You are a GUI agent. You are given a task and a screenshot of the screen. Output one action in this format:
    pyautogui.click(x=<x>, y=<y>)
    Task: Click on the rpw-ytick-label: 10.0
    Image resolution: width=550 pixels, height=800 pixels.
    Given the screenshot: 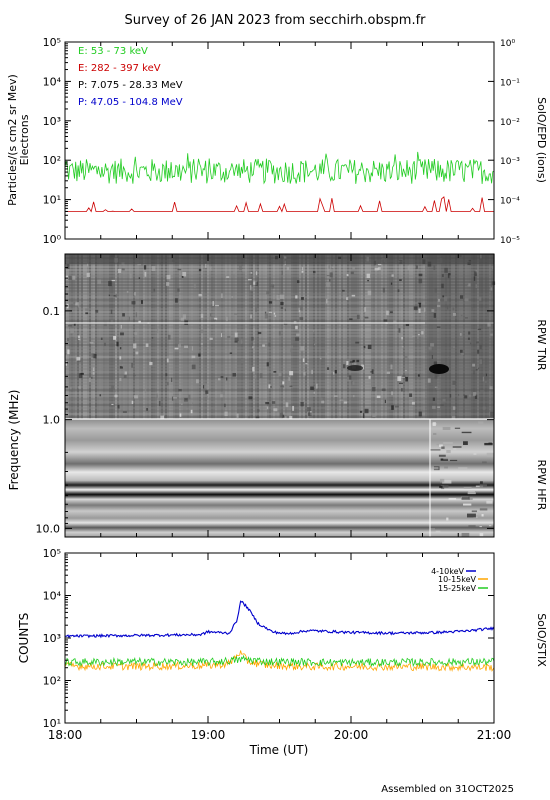 What is the action you would take?
    pyautogui.click(x=48, y=528)
    